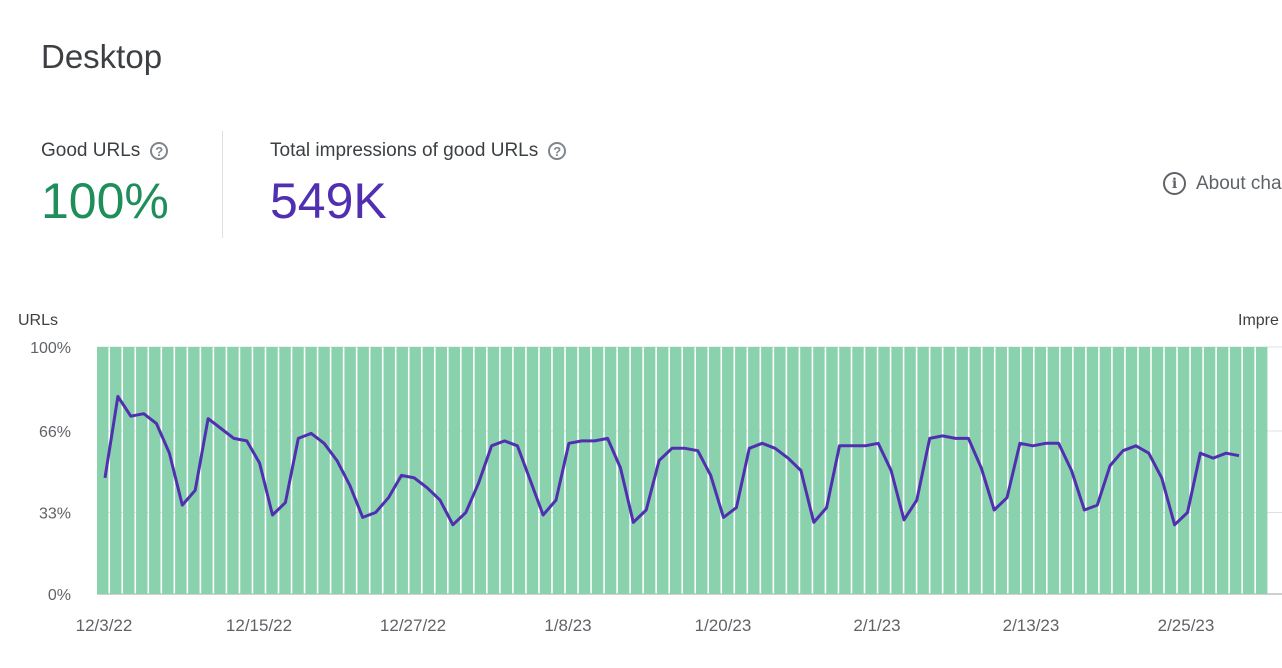 Image resolution: width=1282 pixels, height=668 pixels. What do you see at coordinates (1258, 320) in the screenshot?
I see `right-axis-label: Impre` at bounding box center [1258, 320].